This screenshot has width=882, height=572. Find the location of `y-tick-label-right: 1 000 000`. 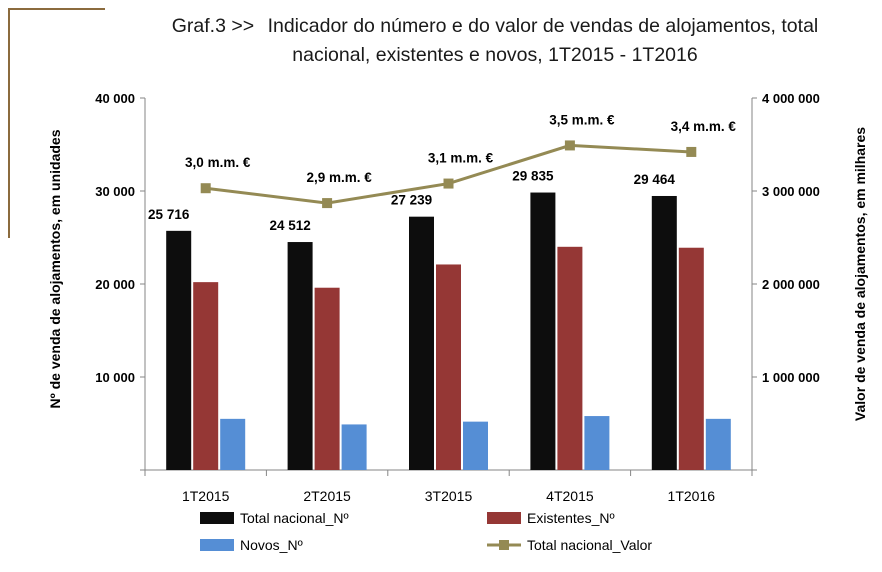

y-tick-label-right: 1 000 000 is located at coordinates (791, 377).